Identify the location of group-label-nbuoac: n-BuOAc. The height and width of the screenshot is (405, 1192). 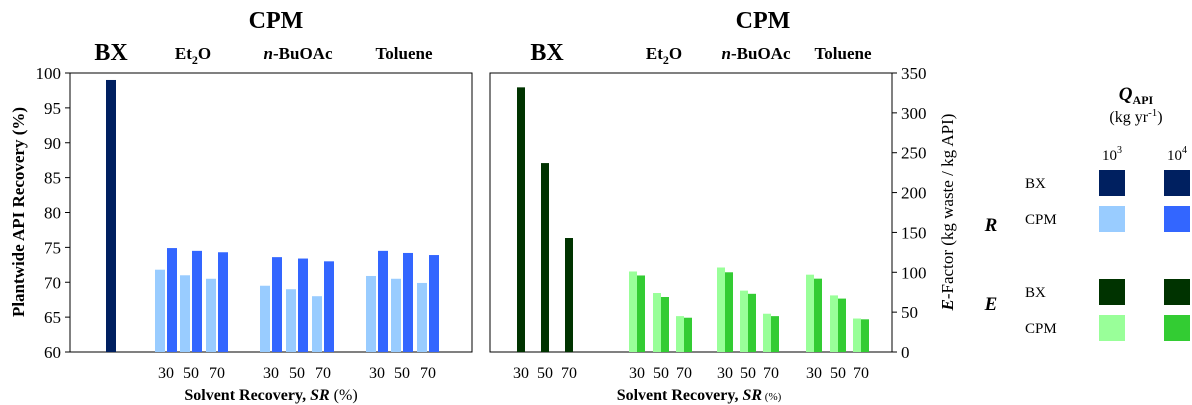
(298, 53).